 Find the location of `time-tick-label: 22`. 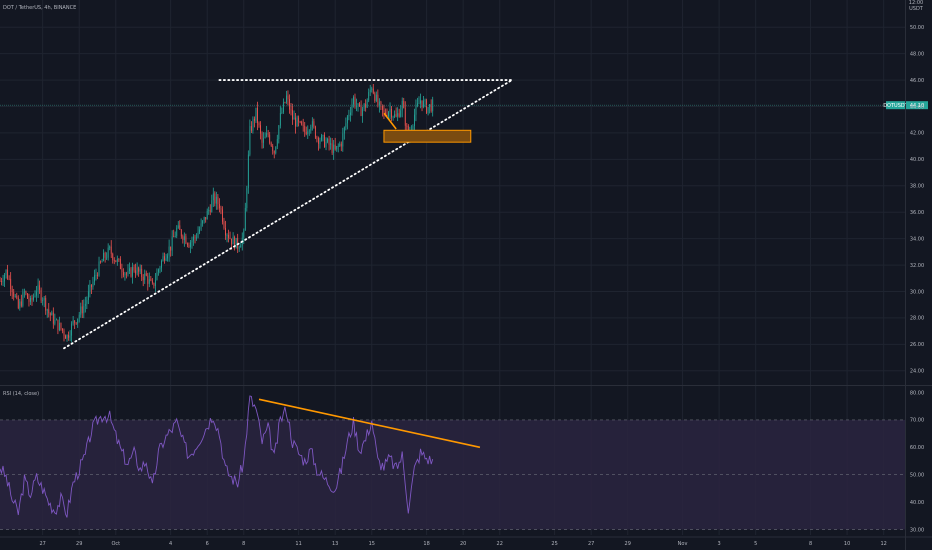

time-tick-label: 22 is located at coordinates (500, 544).